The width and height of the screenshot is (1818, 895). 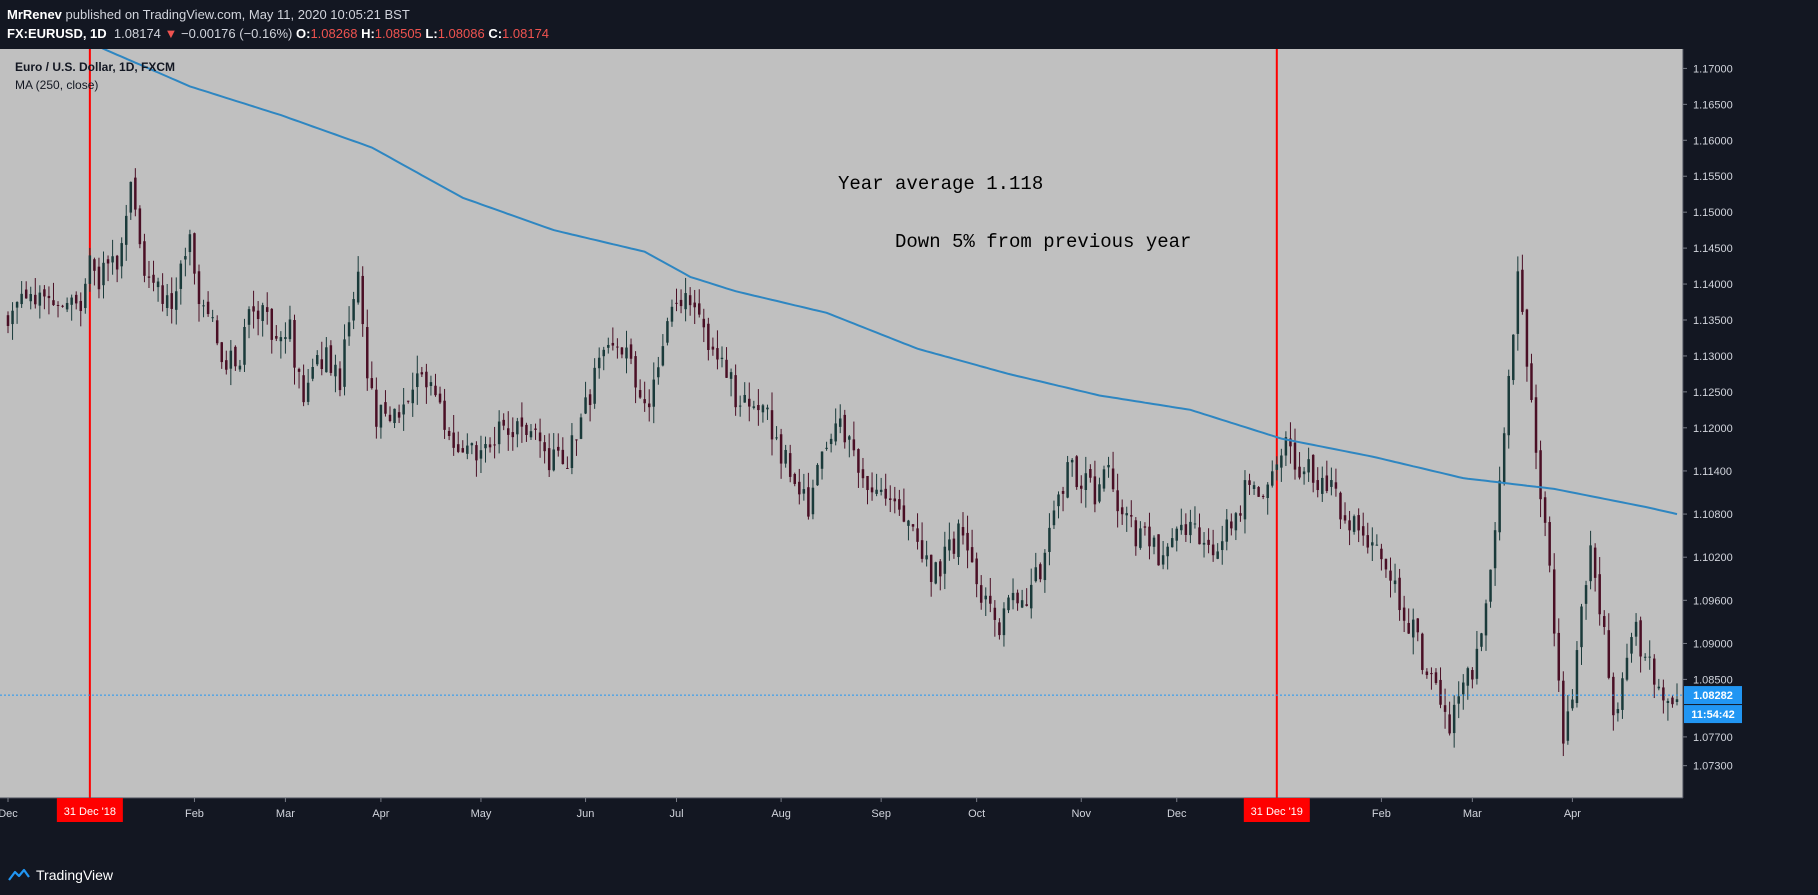 What do you see at coordinates (95, 67) in the screenshot?
I see `legend-title: Euro / U.S. Dollar, 1D, FXCM` at bounding box center [95, 67].